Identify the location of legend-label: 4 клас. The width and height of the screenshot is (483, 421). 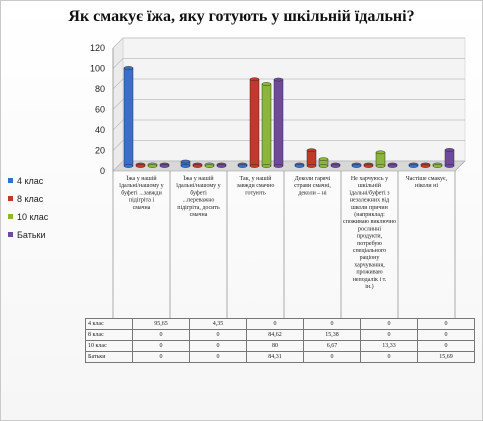
(30, 181).